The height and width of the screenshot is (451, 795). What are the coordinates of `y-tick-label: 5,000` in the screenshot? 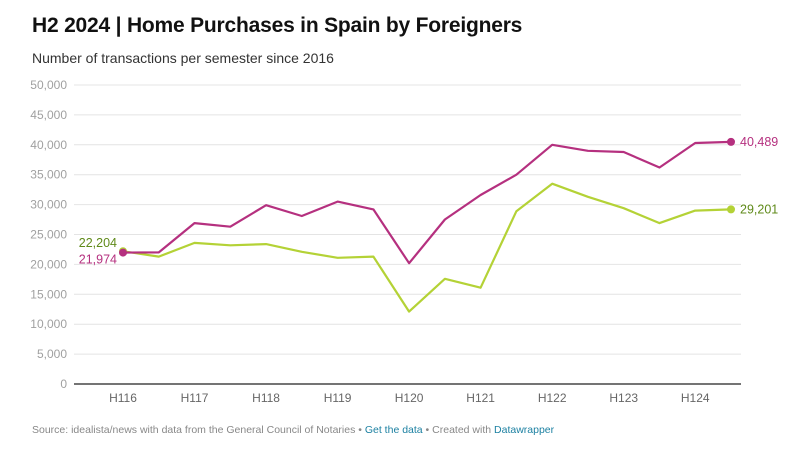 It's located at (52, 354).